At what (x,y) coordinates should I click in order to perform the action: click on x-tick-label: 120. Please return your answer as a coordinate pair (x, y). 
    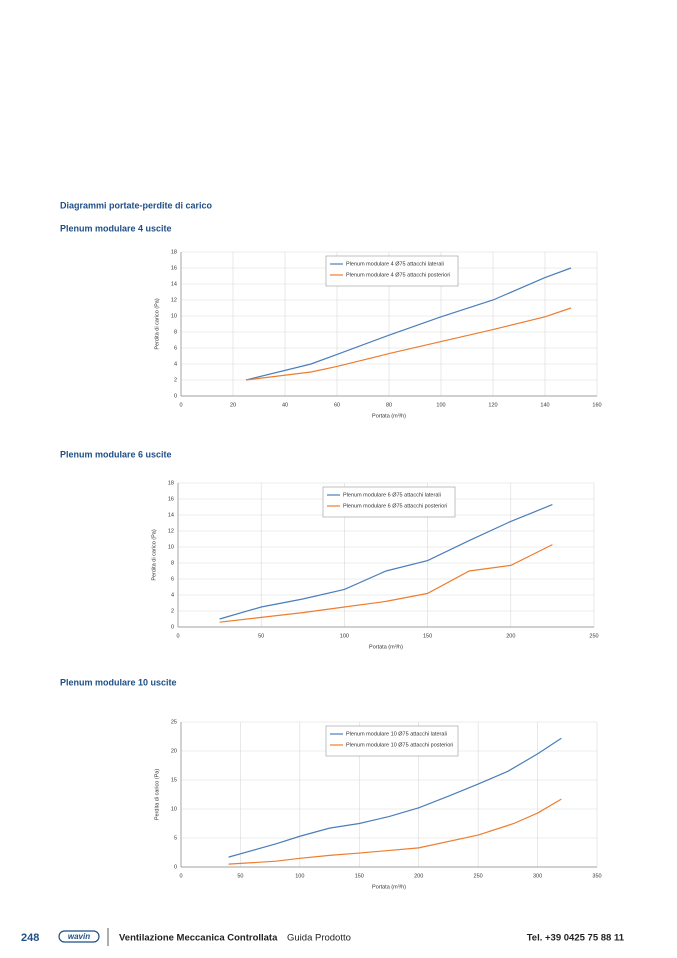
    Looking at the image, I should click on (492, 405).